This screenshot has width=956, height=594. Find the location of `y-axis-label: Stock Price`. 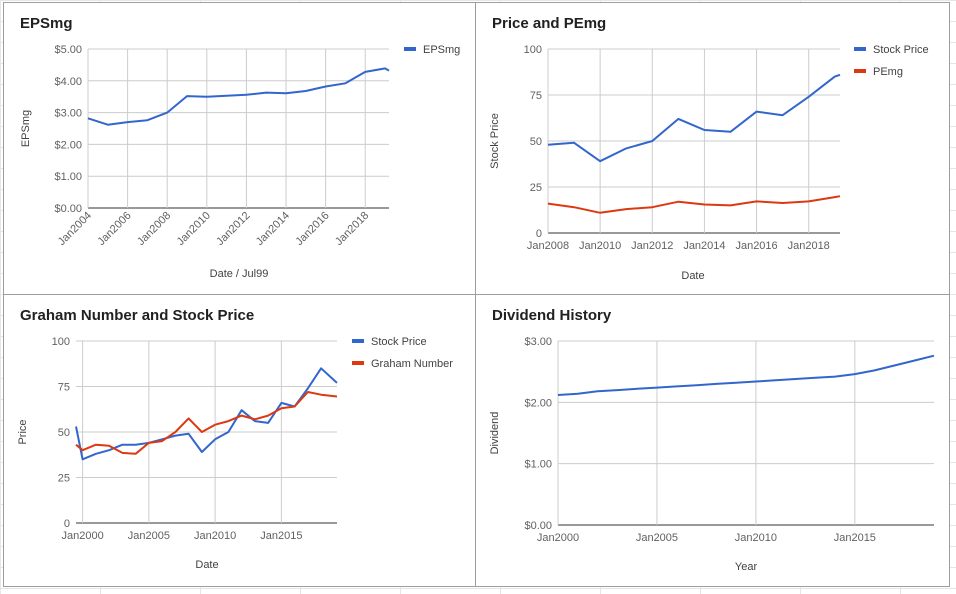

y-axis-label: Stock Price is located at coordinates (495, 141).